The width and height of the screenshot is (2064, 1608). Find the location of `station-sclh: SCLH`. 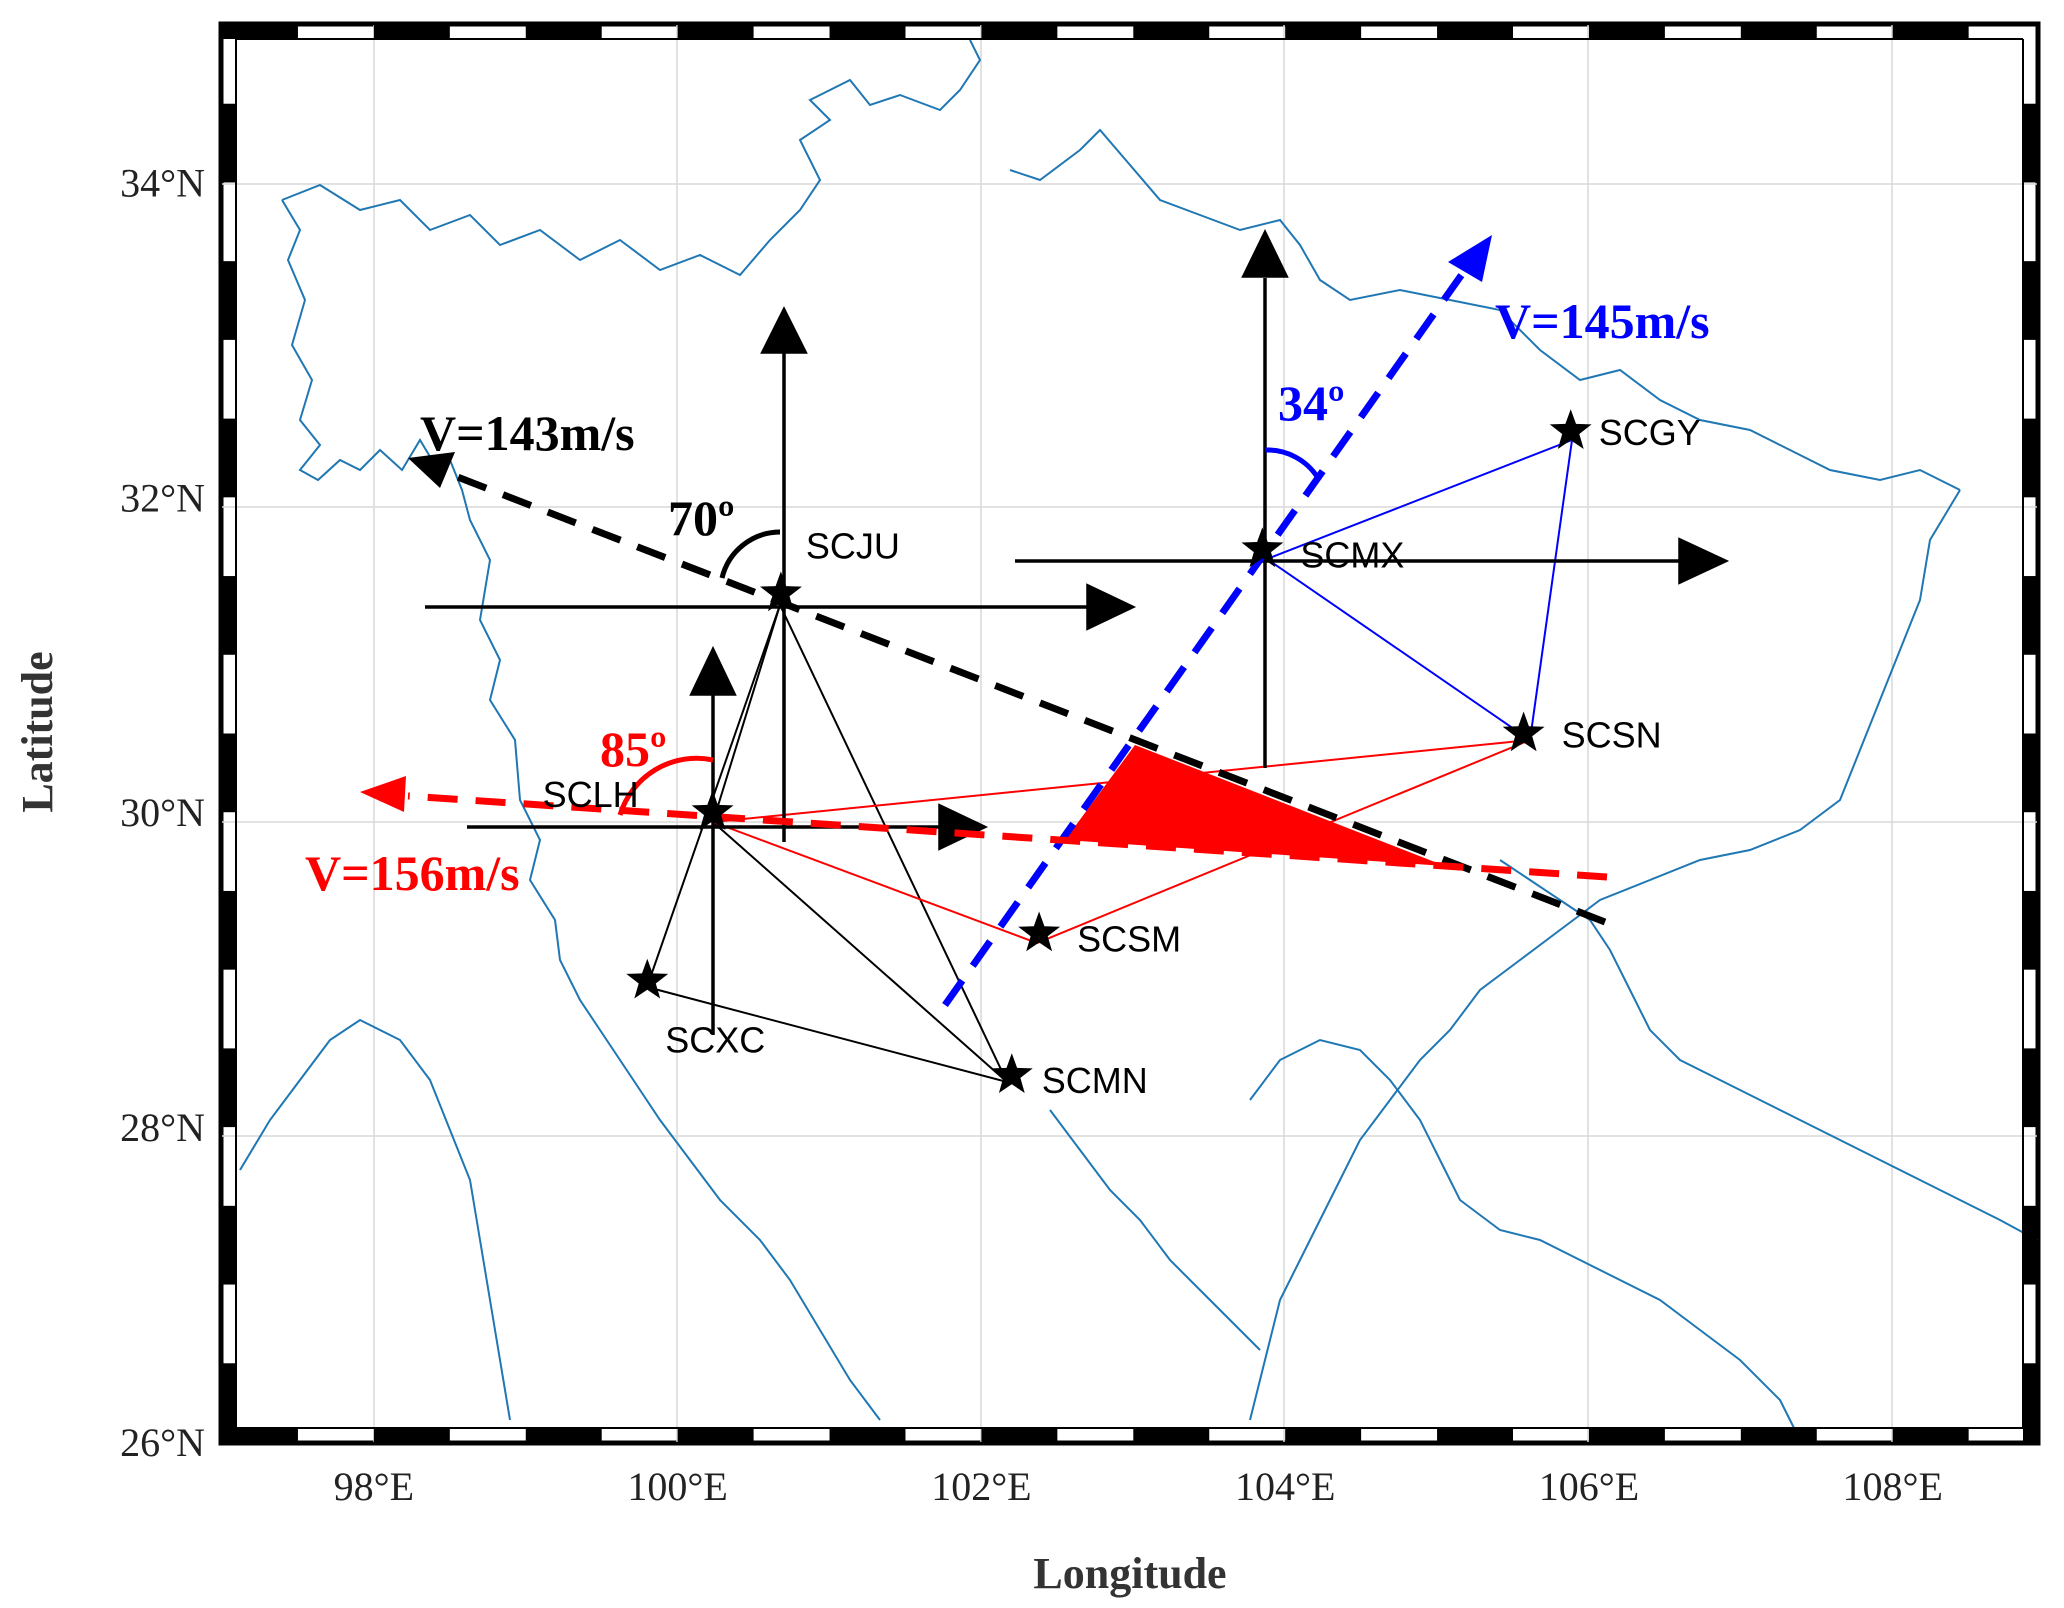

station-sclh: SCLH is located at coordinates (638, 802).